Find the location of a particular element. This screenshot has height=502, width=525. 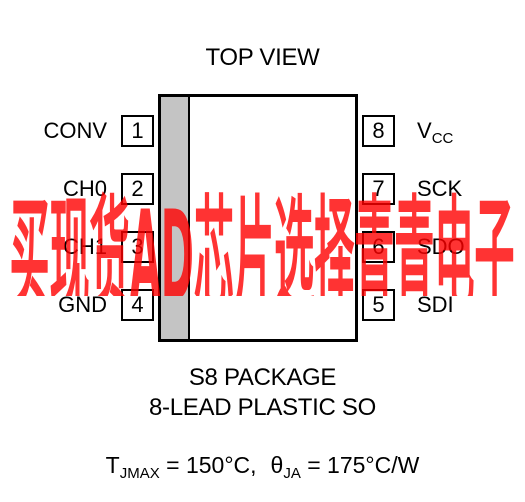

package-description: 8-LEAD PLASTIC SO is located at coordinates (262, 407).